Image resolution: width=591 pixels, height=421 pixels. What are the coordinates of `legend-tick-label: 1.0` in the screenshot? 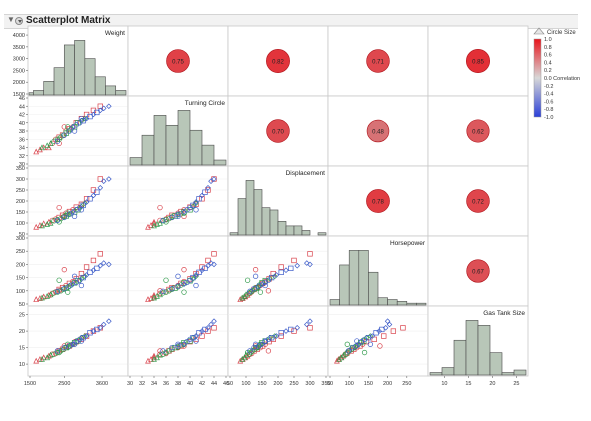 It's located at (548, 40).